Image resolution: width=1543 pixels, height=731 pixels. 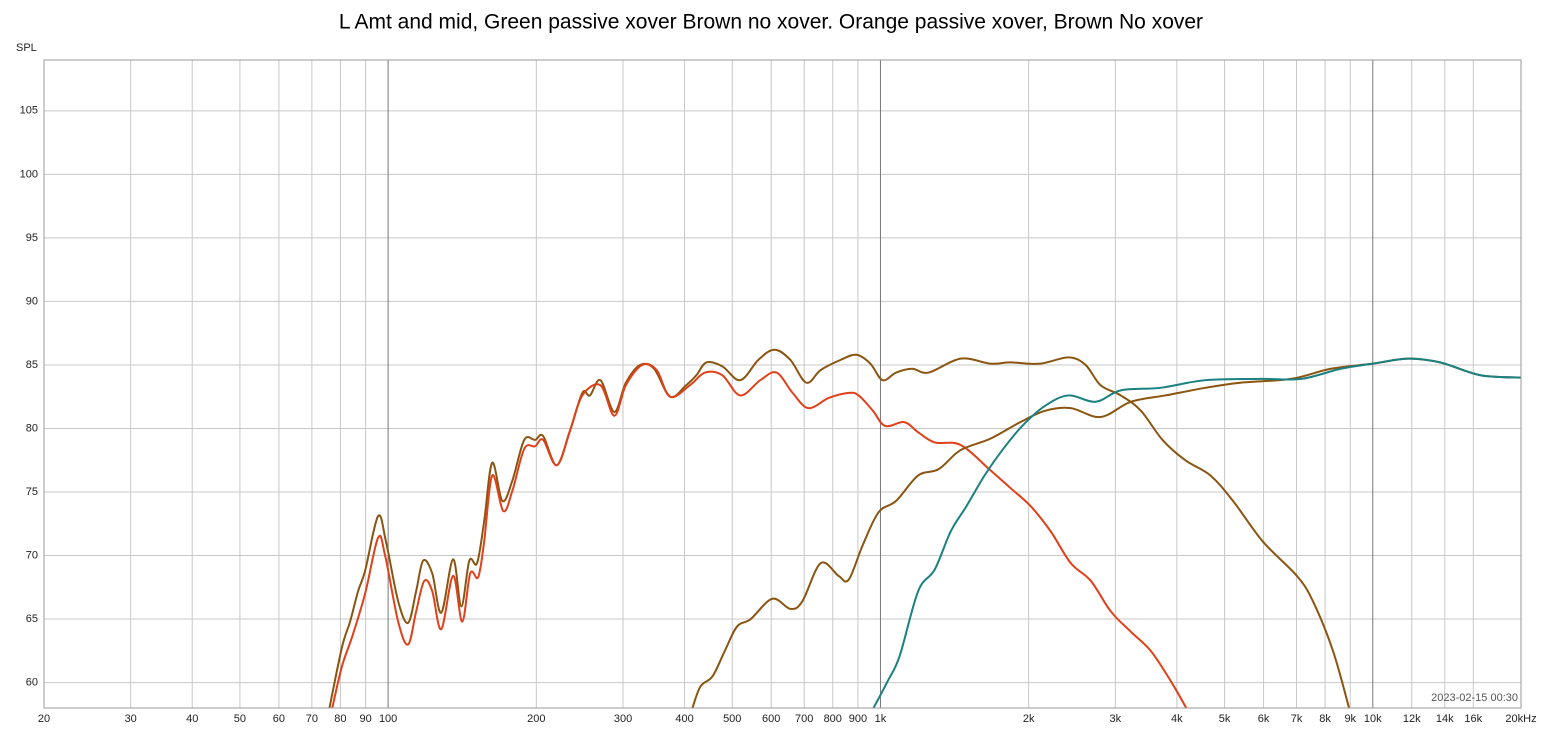 I want to click on x-tick-label: 700, so click(x=804, y=719).